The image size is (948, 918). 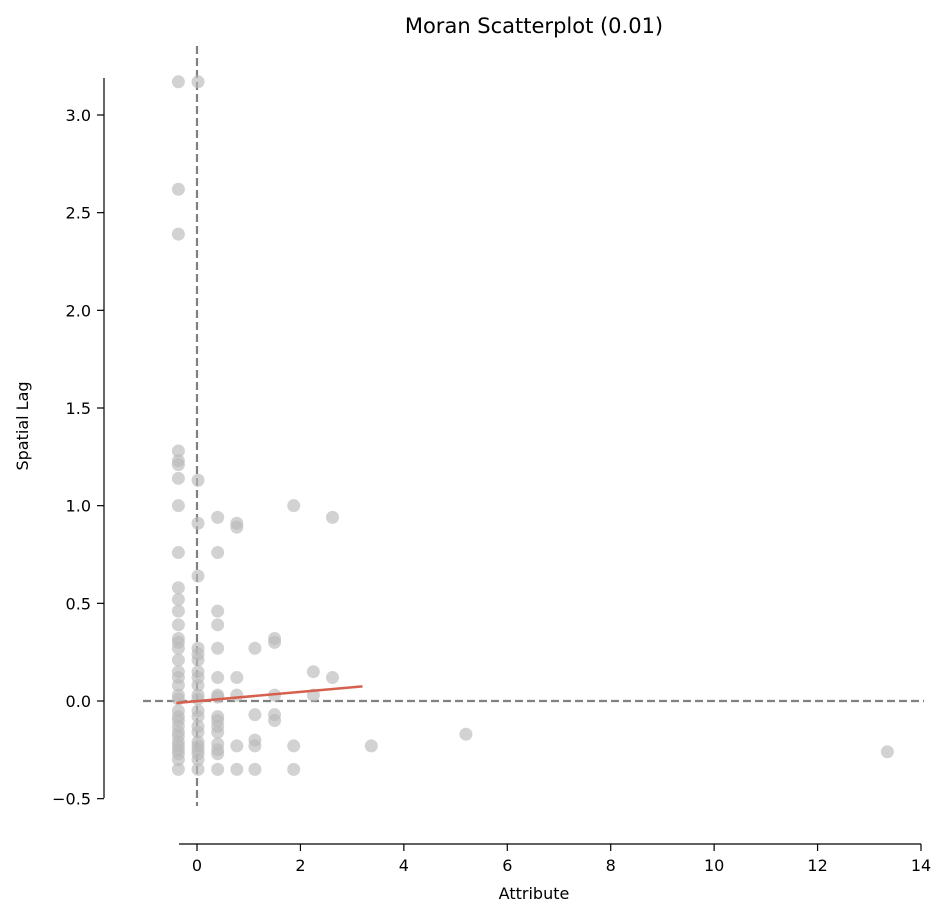 What do you see at coordinates (78, 701) in the screenshot?
I see `y-tick-label: 0.0` at bounding box center [78, 701].